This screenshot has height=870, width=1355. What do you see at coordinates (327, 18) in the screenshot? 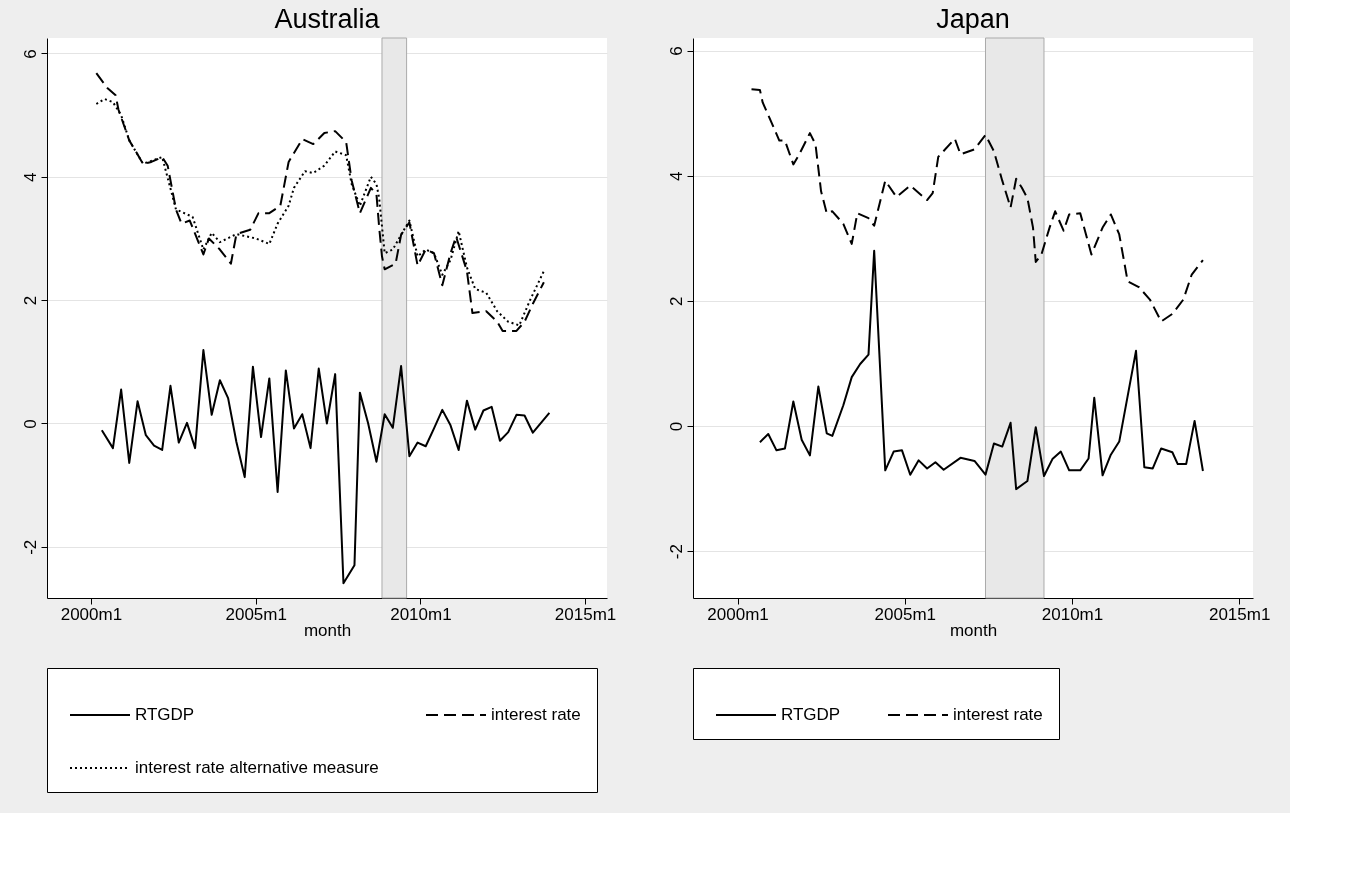
I see `chart-title: Australia` at bounding box center [327, 18].